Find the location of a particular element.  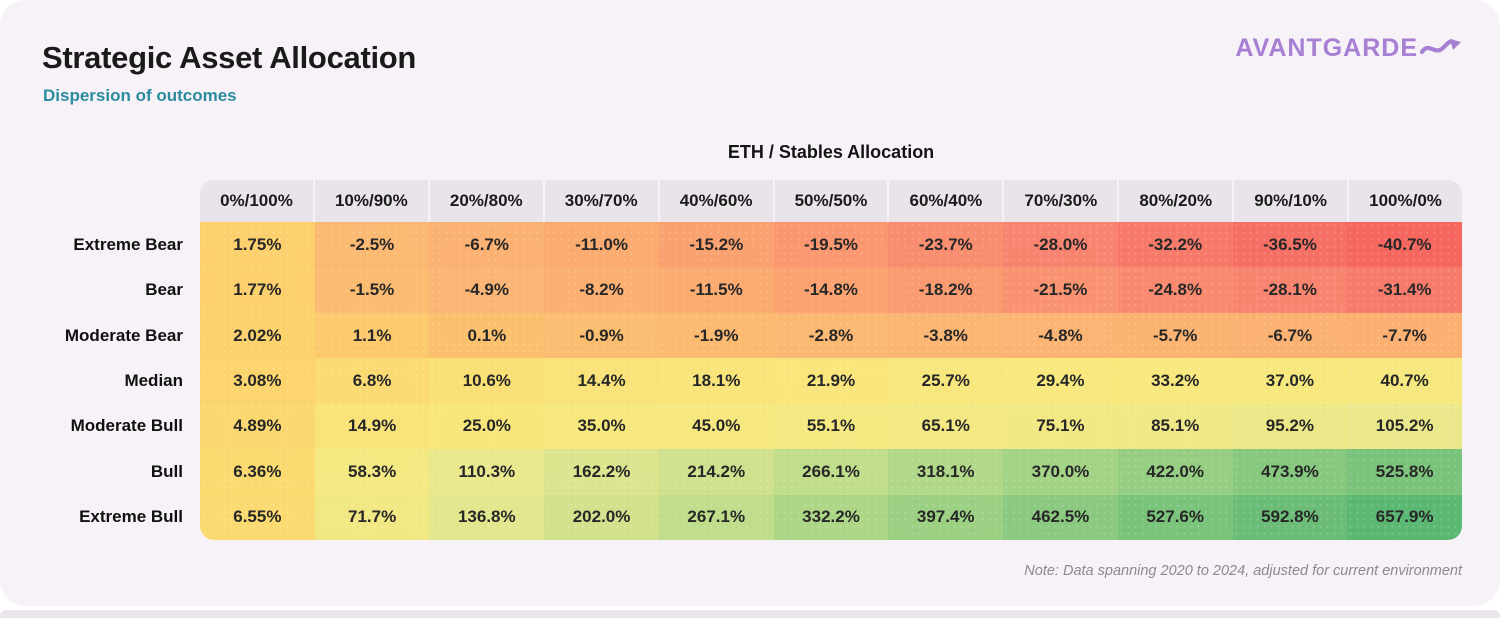

row-label: Extreme Bull is located at coordinates (131, 517).